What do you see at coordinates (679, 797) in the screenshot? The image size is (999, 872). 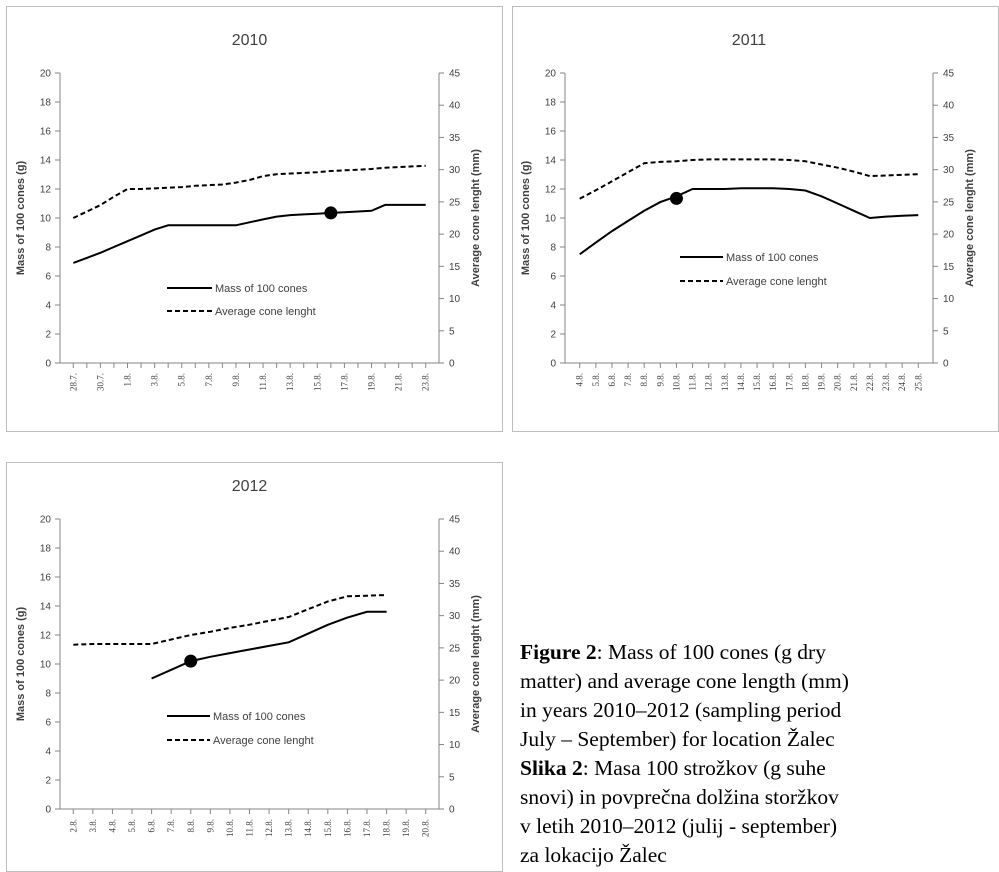 I see `caption-text: snovi) in povprečna dolžina storžkov` at bounding box center [679, 797].